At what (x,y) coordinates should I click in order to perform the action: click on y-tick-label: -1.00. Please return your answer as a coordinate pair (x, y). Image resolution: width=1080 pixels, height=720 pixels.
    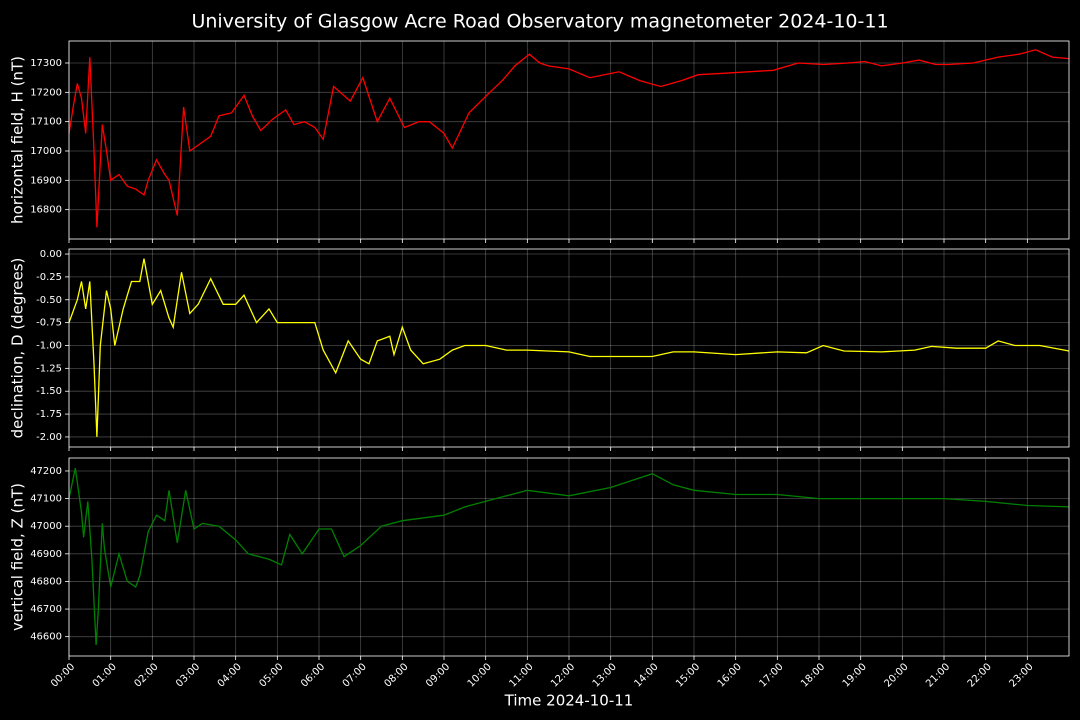
    Looking at the image, I should click on (49, 345).